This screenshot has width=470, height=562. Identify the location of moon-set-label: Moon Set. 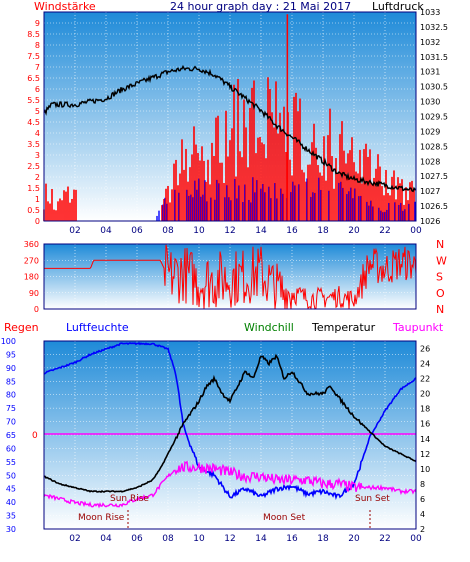
(284, 518).